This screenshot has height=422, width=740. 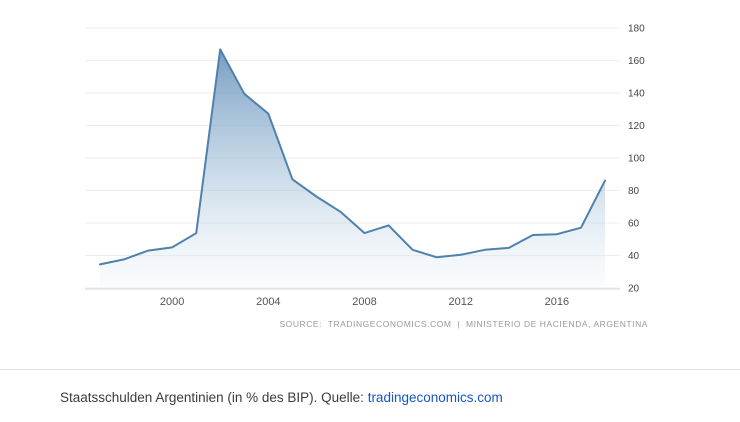 What do you see at coordinates (636, 126) in the screenshot?
I see `y-tick-label: 120` at bounding box center [636, 126].